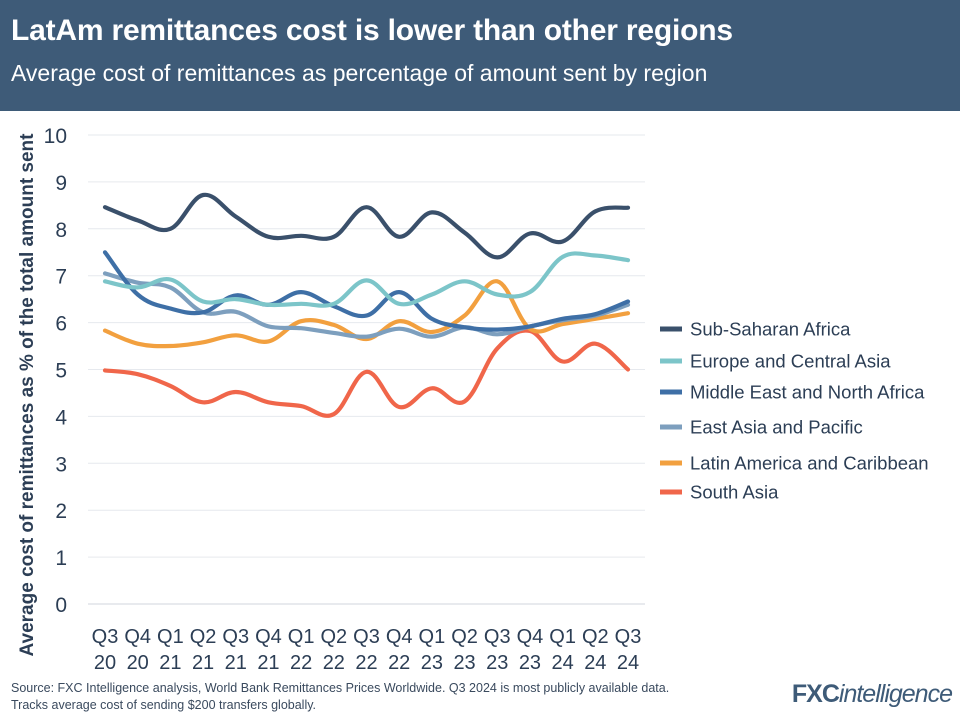  I want to click on y-tick-label: 4, so click(61, 417).